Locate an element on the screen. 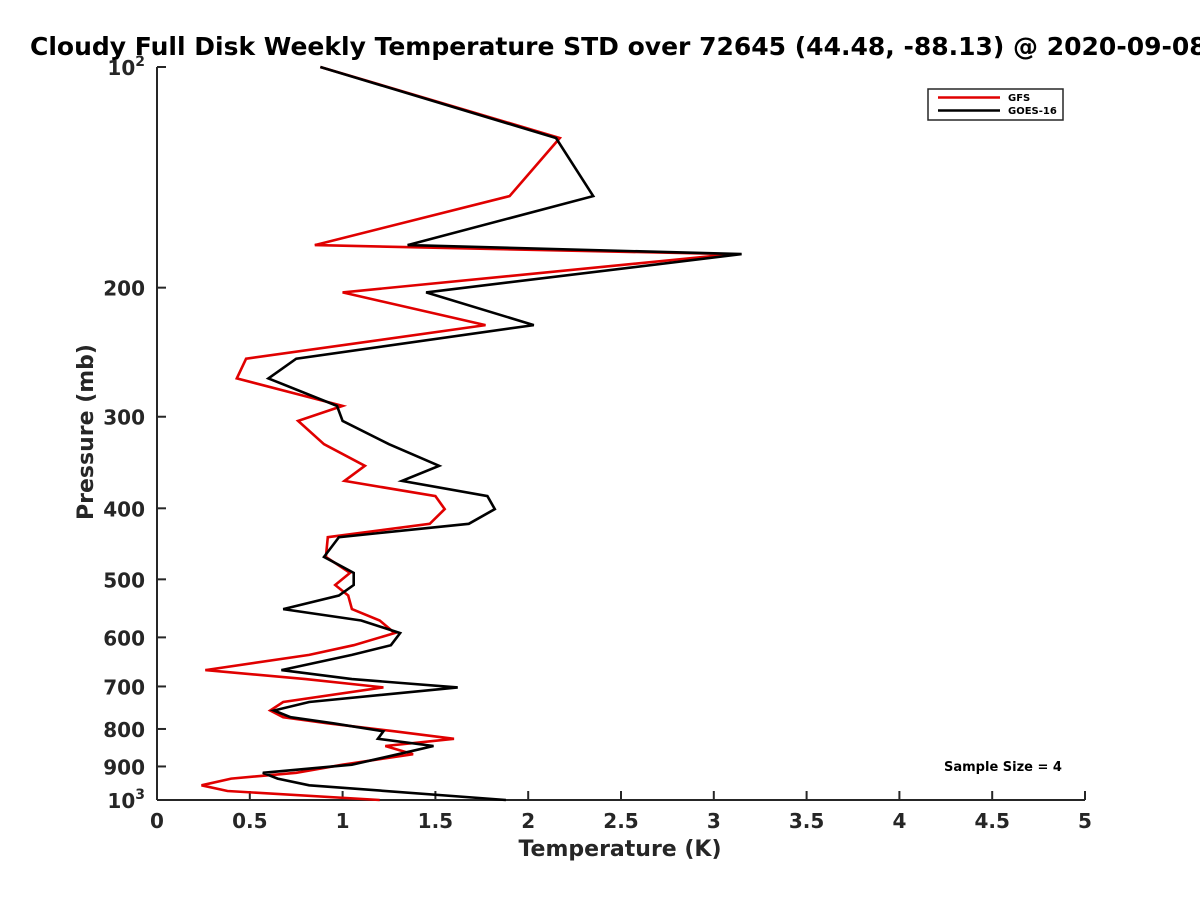 The image size is (1200, 900). y-tick-label: 300 is located at coordinates (124, 418).